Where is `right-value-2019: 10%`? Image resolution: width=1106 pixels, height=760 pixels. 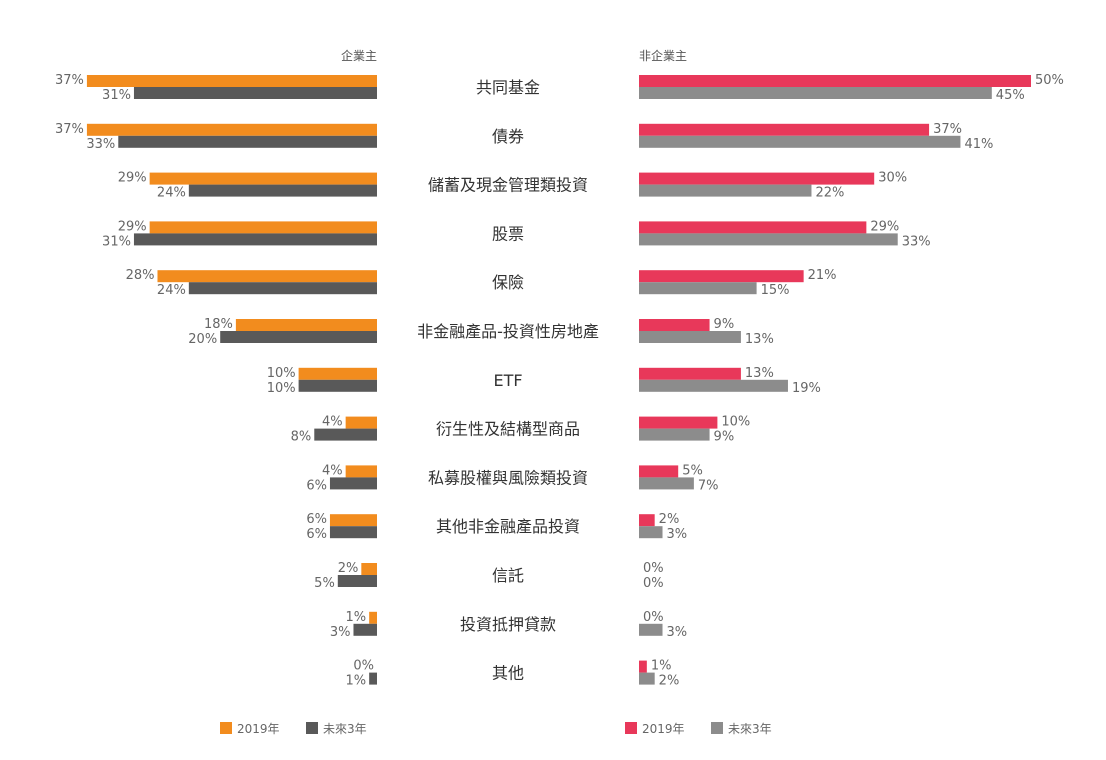 right-value-2019: 10% is located at coordinates (735, 422).